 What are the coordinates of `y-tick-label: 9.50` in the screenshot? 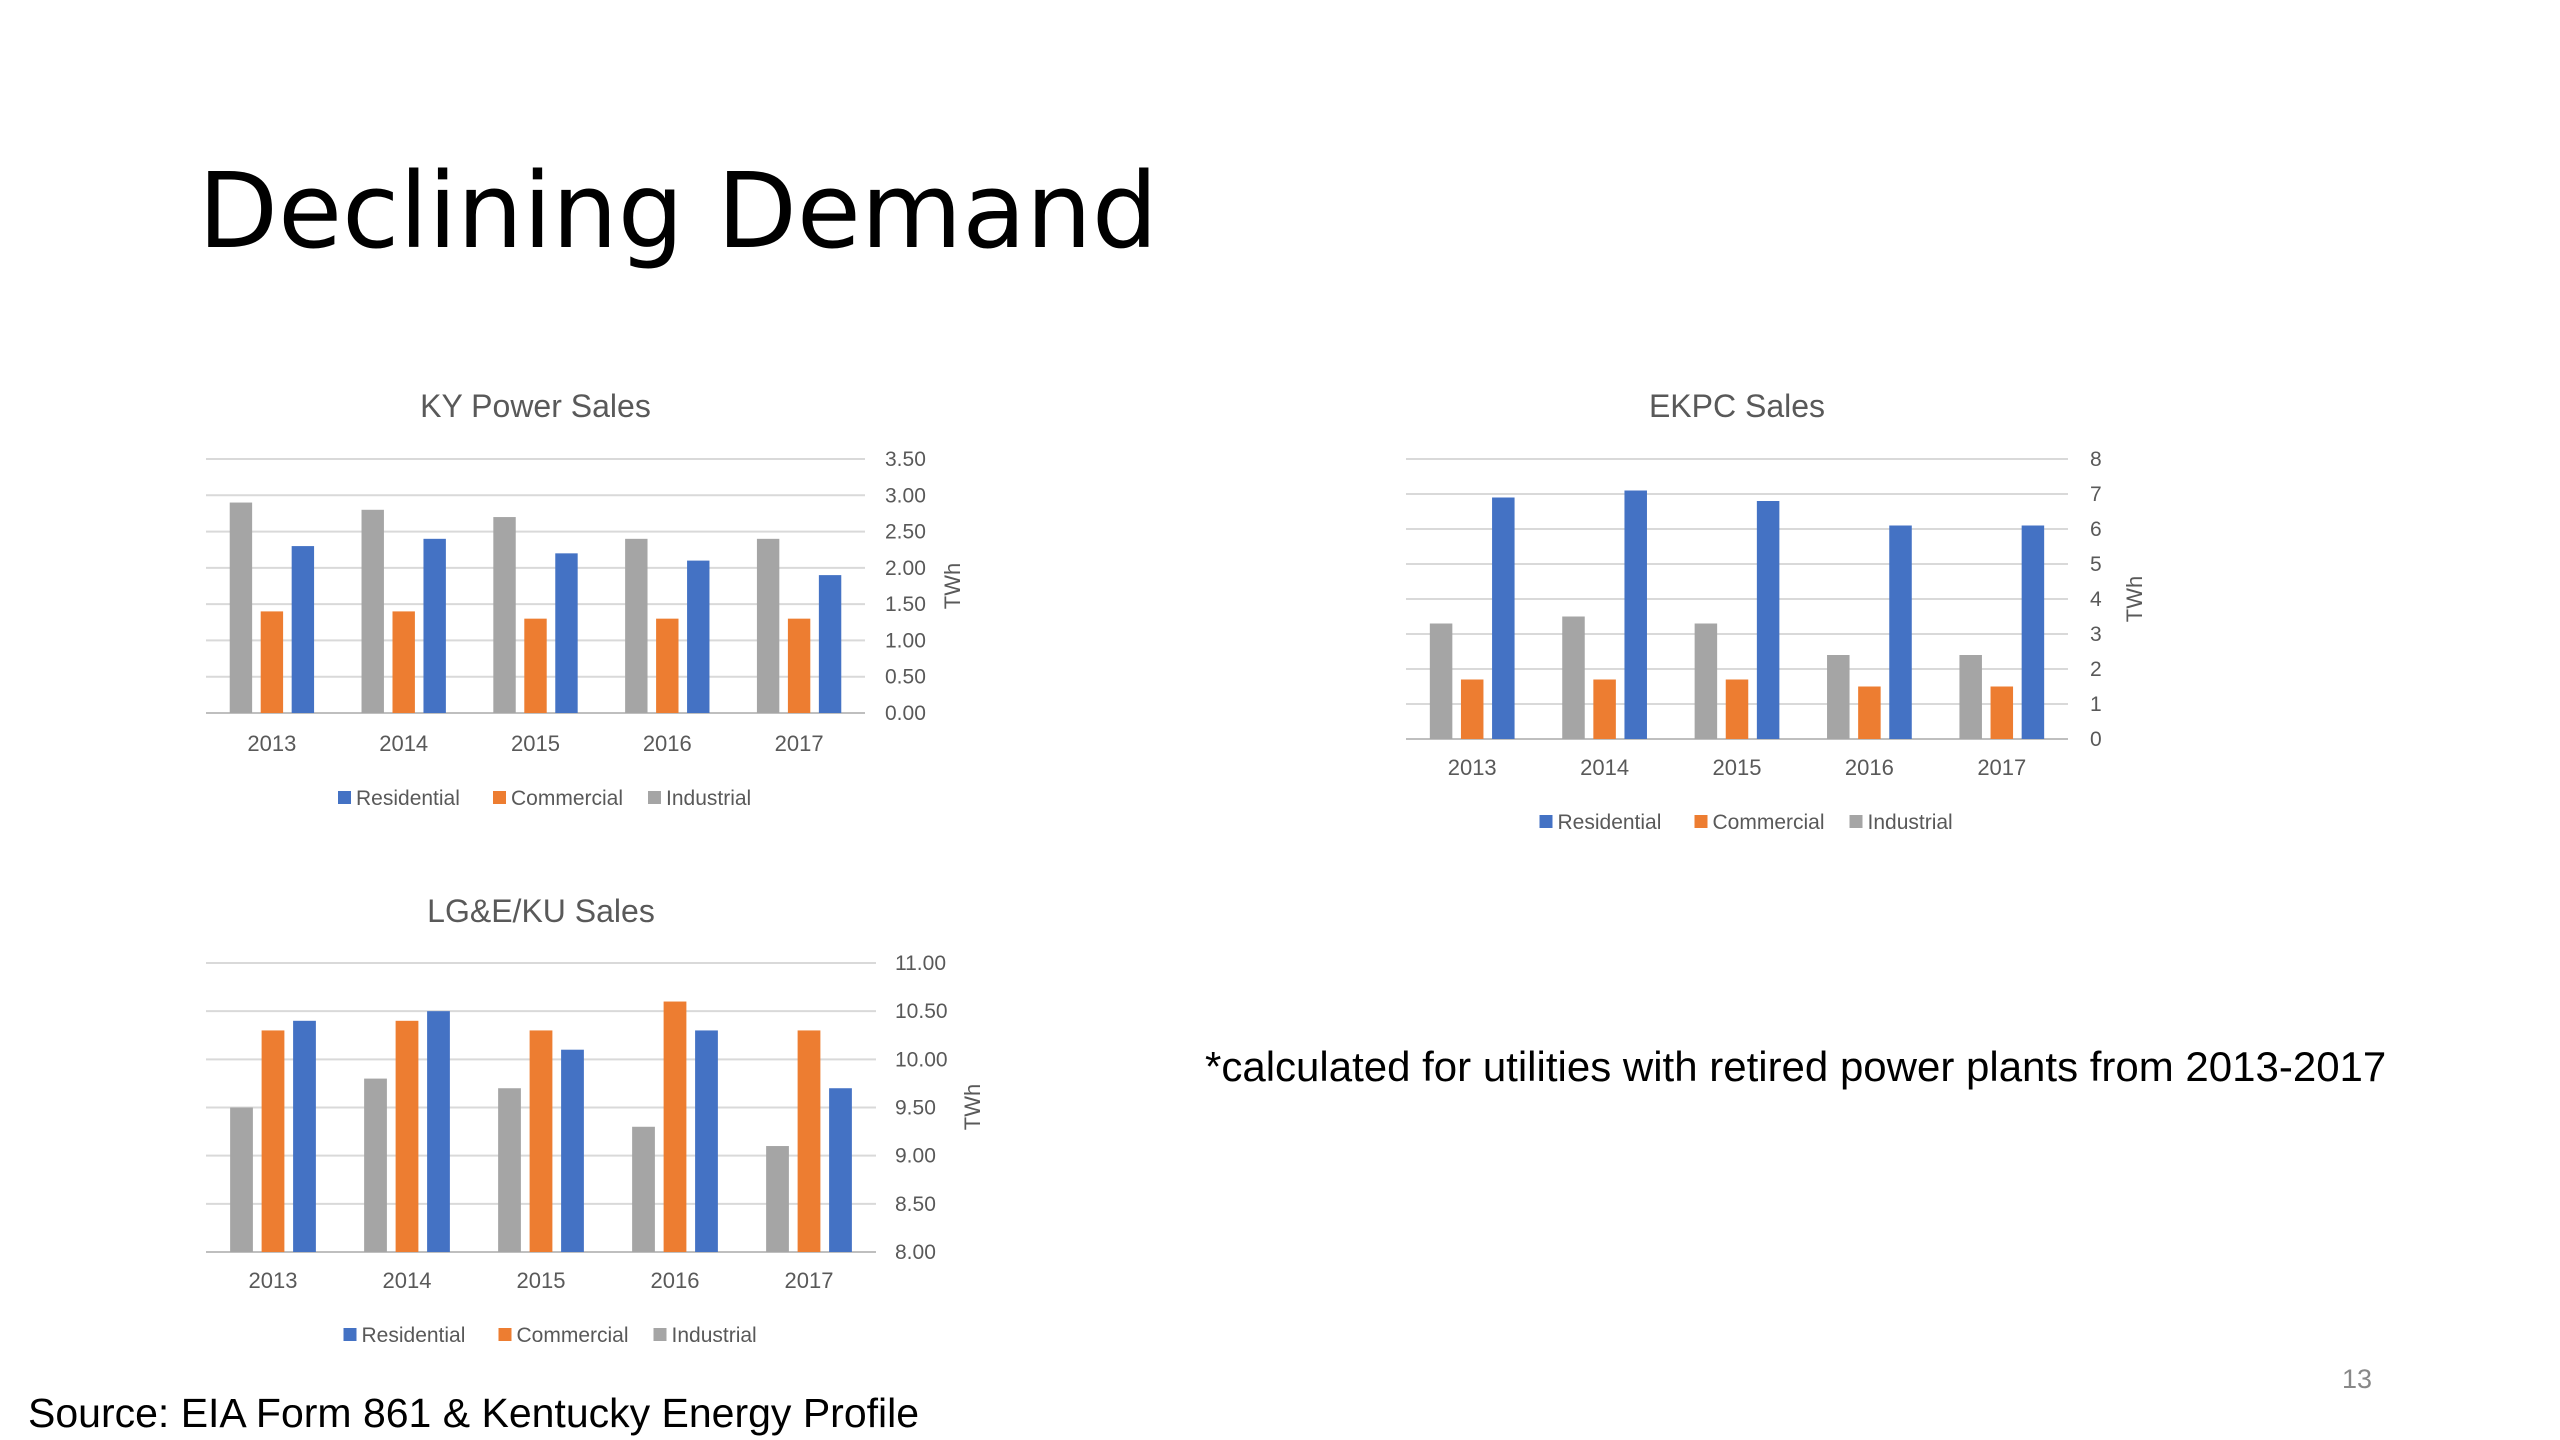 It's located at (915, 1108).